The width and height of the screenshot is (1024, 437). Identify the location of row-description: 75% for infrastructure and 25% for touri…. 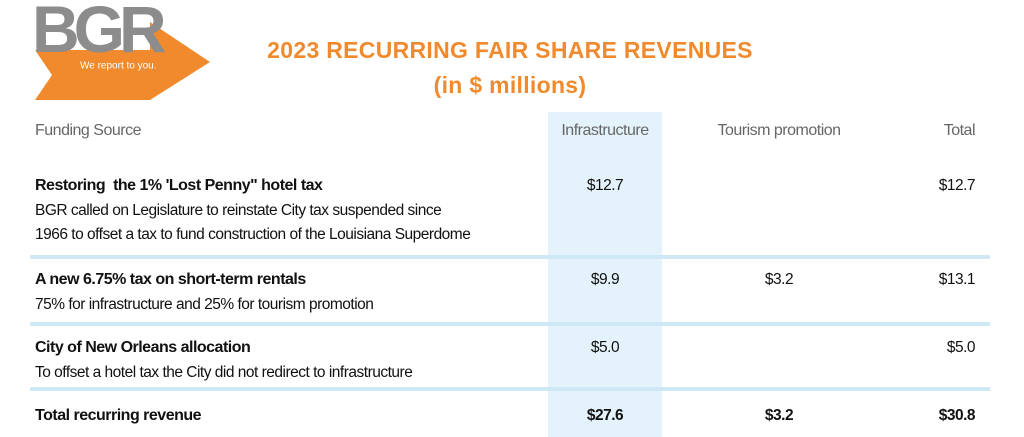
(204, 304).